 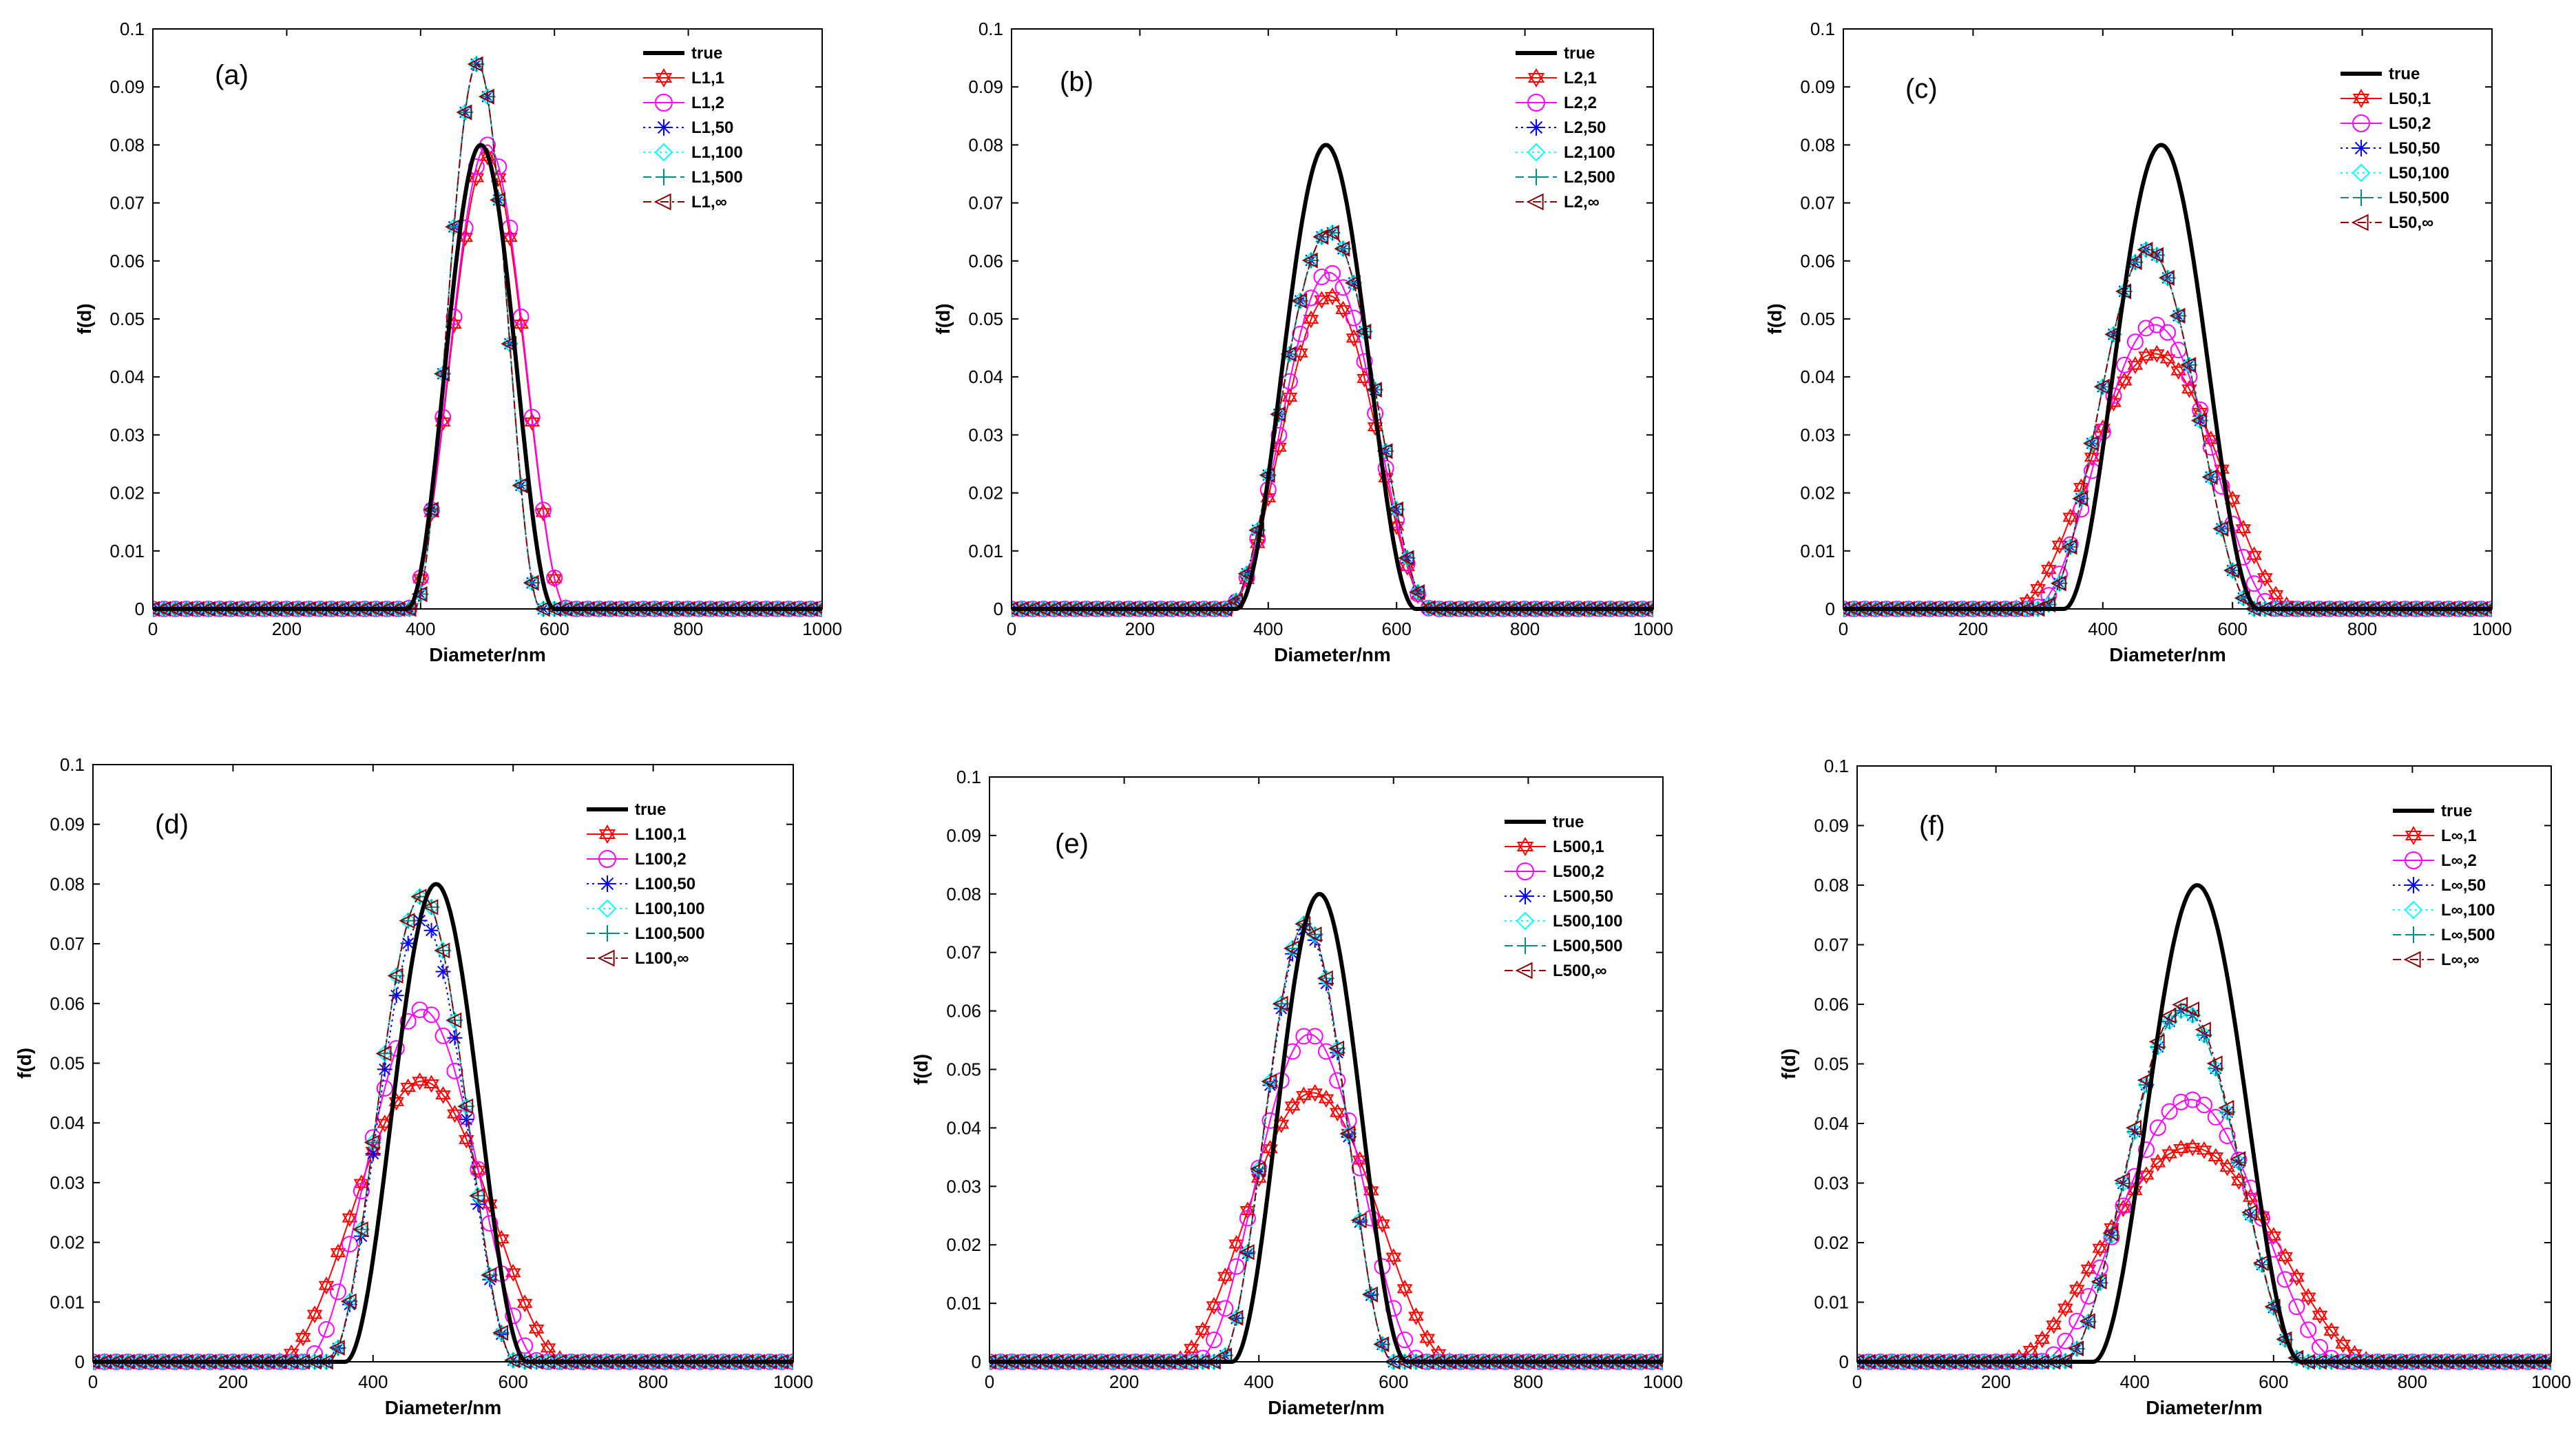 What do you see at coordinates (2362, 629) in the screenshot?
I see `x-tick-label: 800` at bounding box center [2362, 629].